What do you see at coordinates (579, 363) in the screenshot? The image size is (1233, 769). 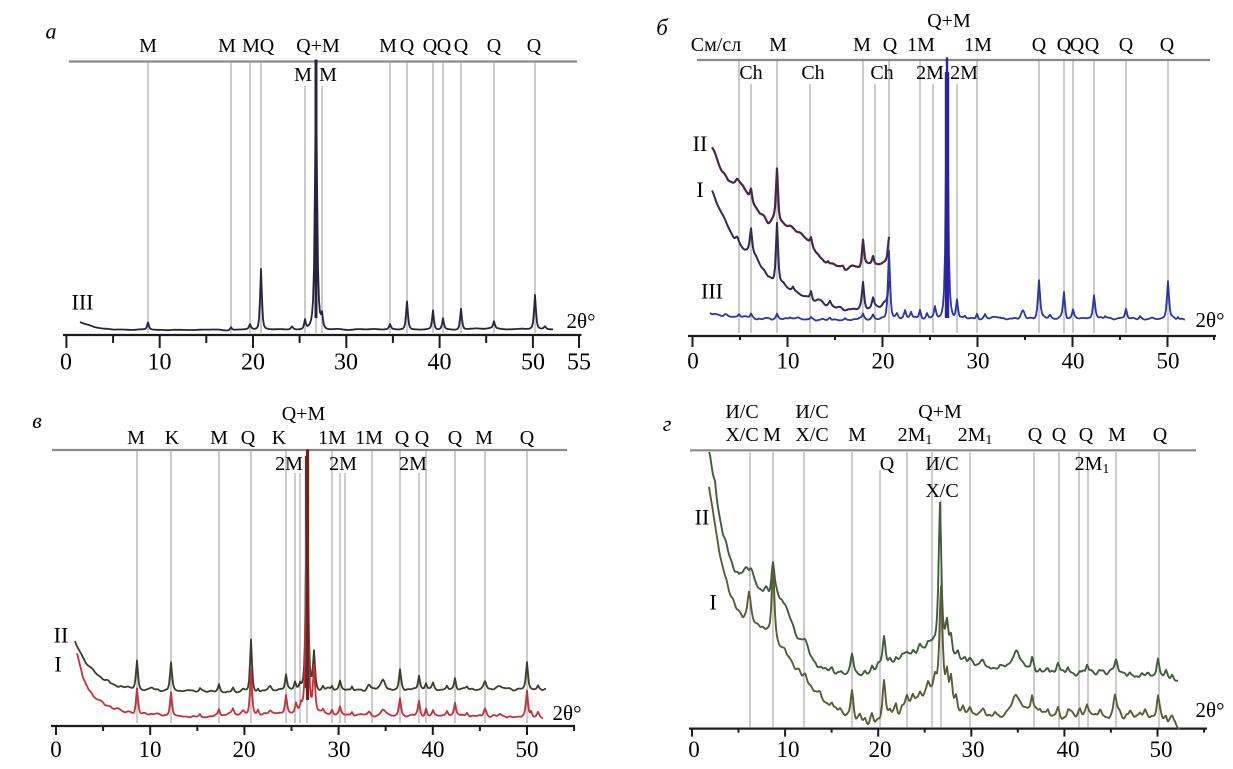 I see `svg-text: 55` at bounding box center [579, 363].